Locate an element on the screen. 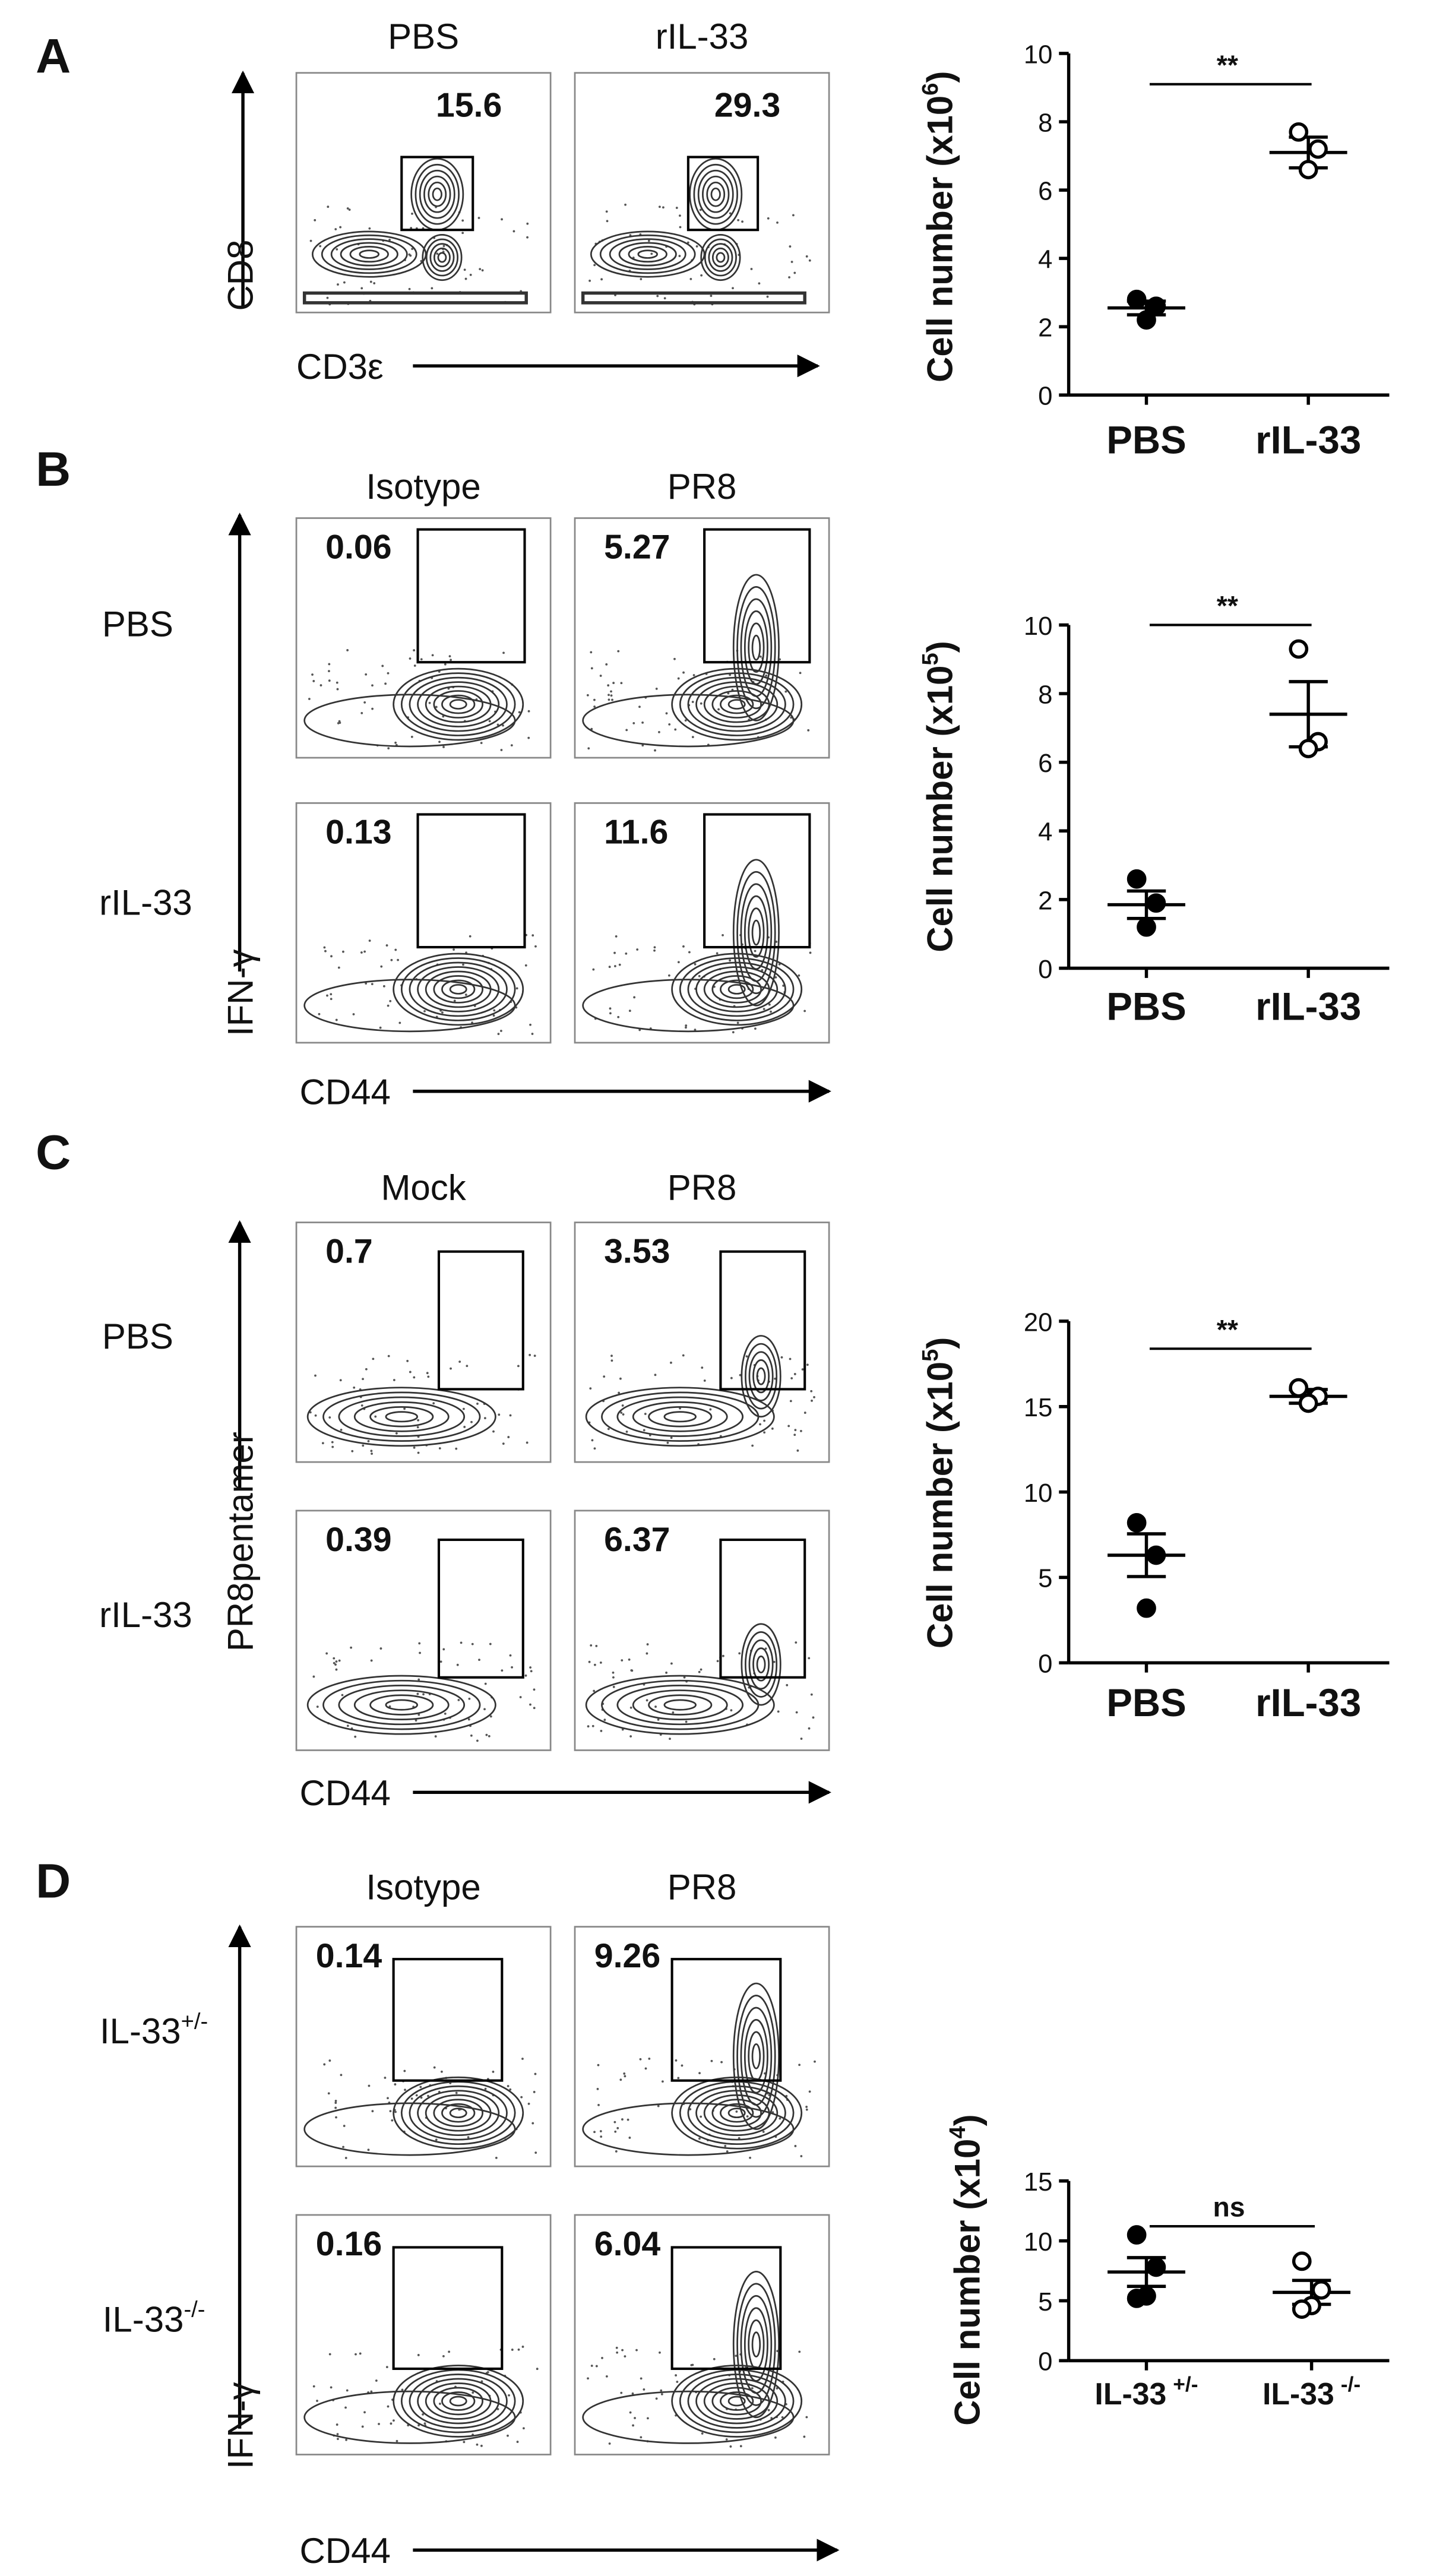 The image size is (1446, 2576). plot-frame is located at coordinates (424, 923).